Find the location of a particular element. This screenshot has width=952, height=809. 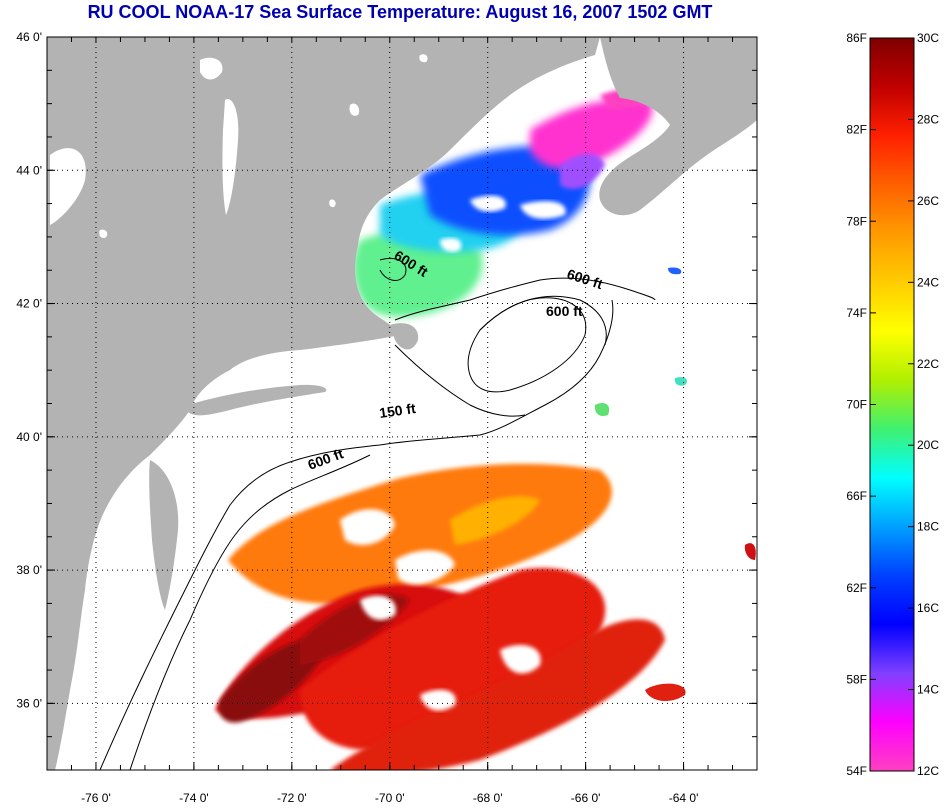

colorbar-fahrenheit-label: 54F is located at coordinates (856, 771).